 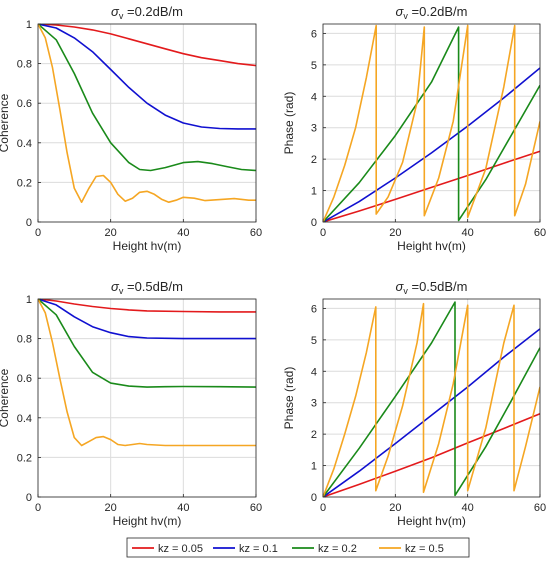 I want to click on legend: kz = 0.05 kz = 0.1 kz = 0.2 kz = 0.5, so click(x=298, y=547).